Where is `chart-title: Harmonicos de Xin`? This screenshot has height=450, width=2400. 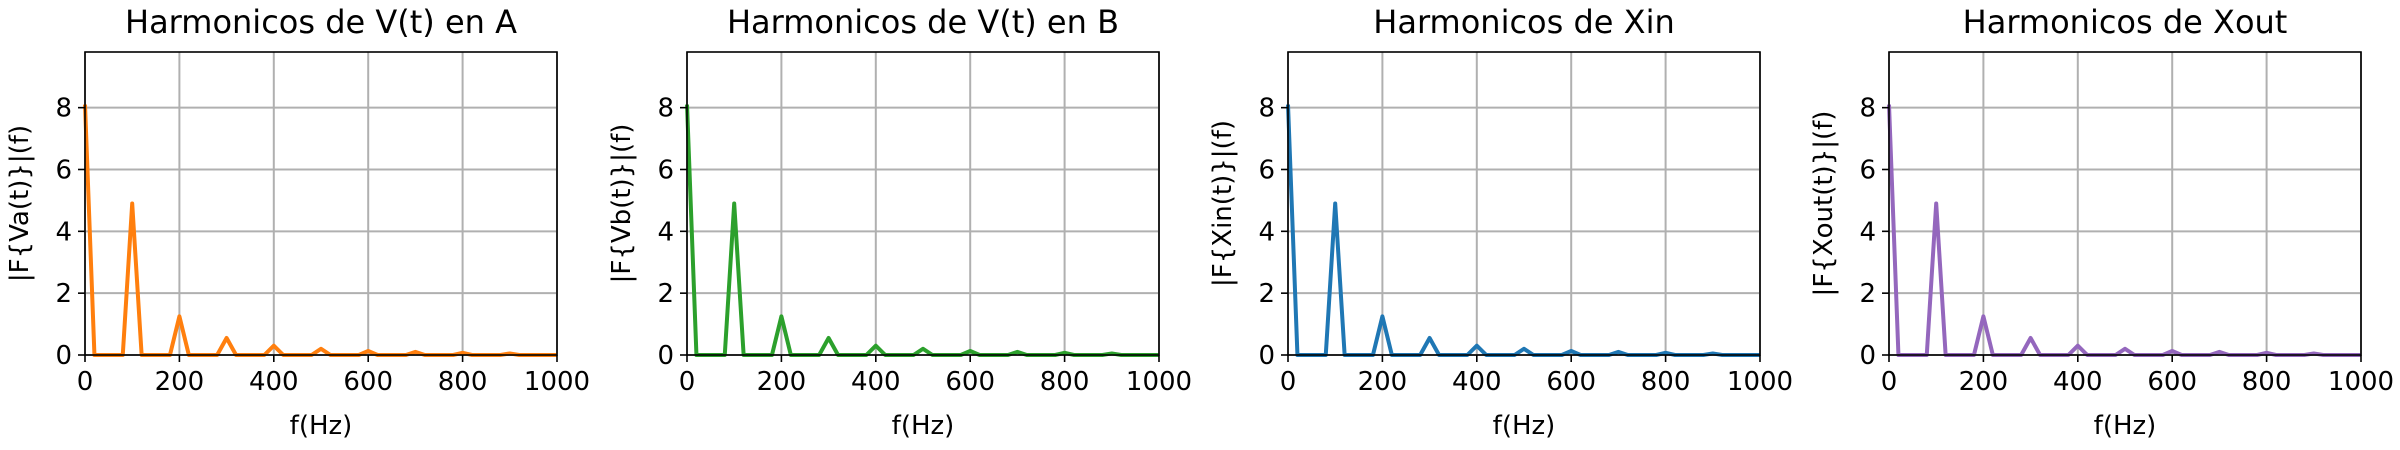 chart-title: Harmonicos de Xin is located at coordinates (1523, 22).